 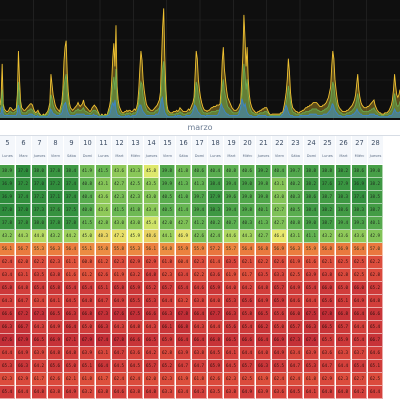 What do you see at coordinates (7, 288) in the screenshot?
I see `heatmap-cell: 65.8` at bounding box center [7, 288].